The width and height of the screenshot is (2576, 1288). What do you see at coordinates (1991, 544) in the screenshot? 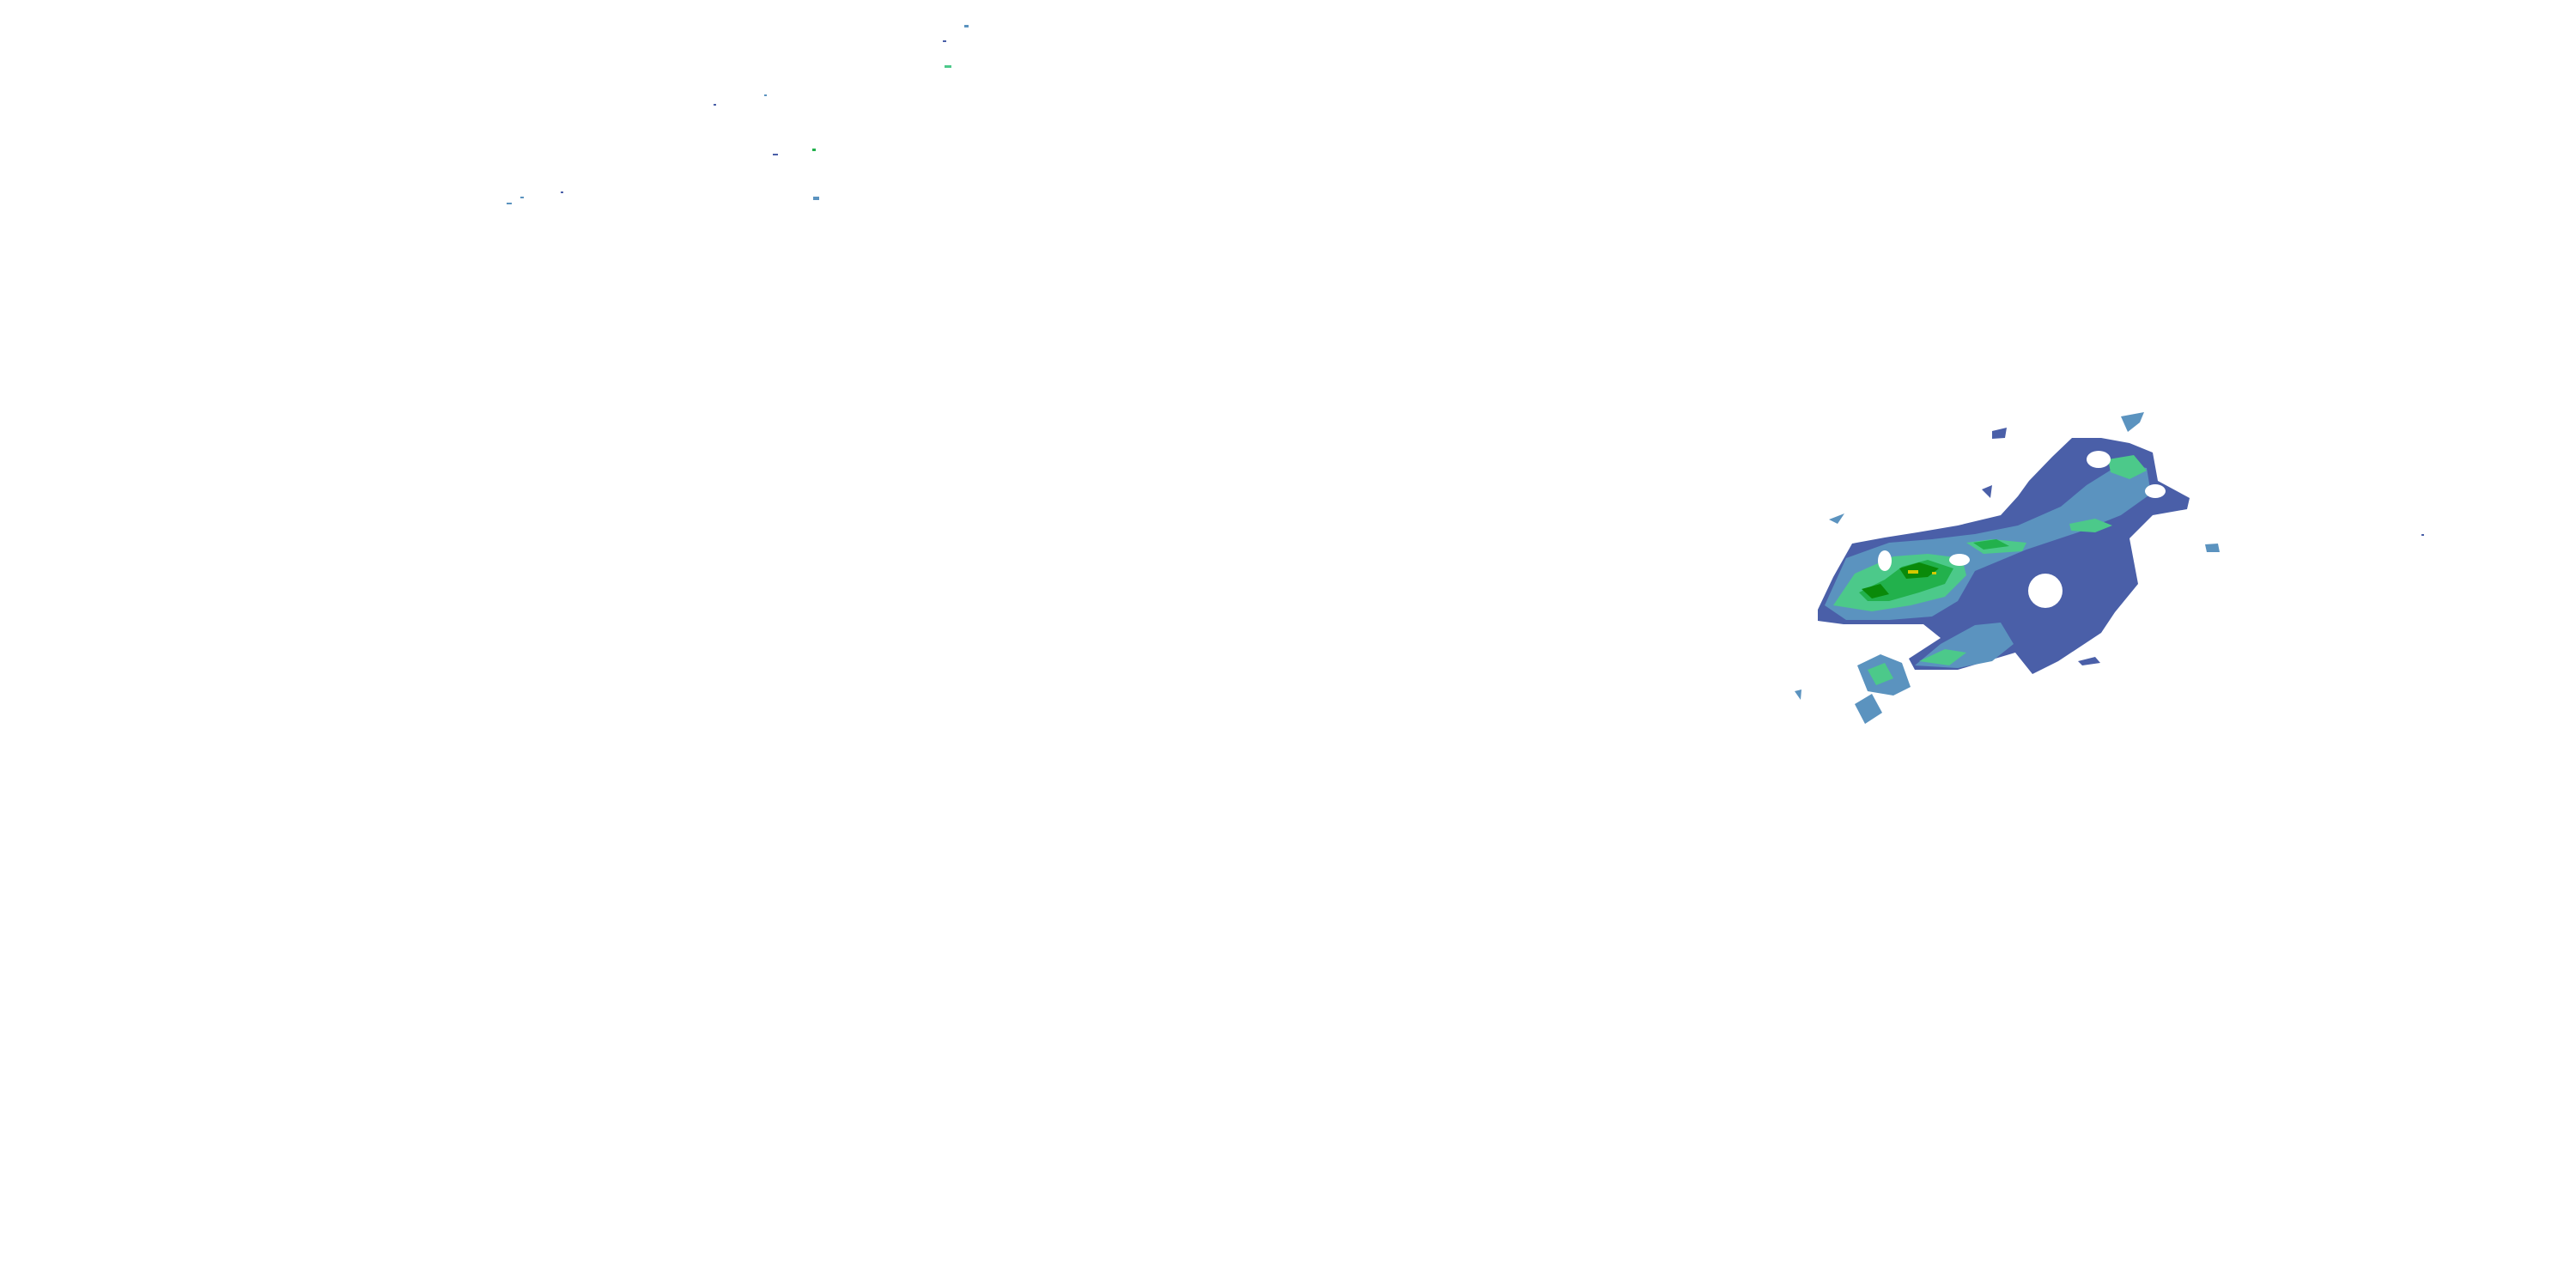
I see `precip-area-heavy` at bounding box center [1991, 544].